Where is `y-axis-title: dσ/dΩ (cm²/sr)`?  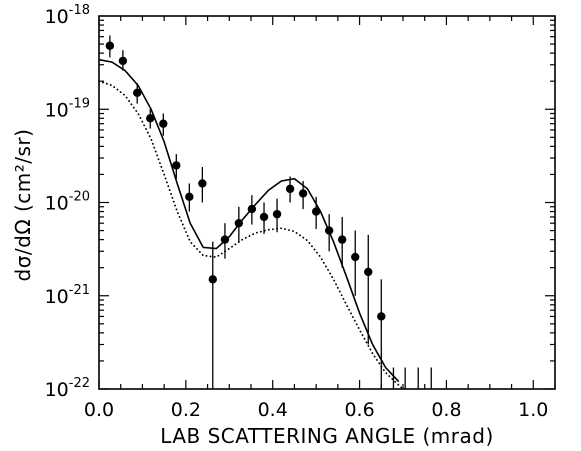
y-axis-title: dσ/dΩ (cm²/sr) is located at coordinates (23, 205).